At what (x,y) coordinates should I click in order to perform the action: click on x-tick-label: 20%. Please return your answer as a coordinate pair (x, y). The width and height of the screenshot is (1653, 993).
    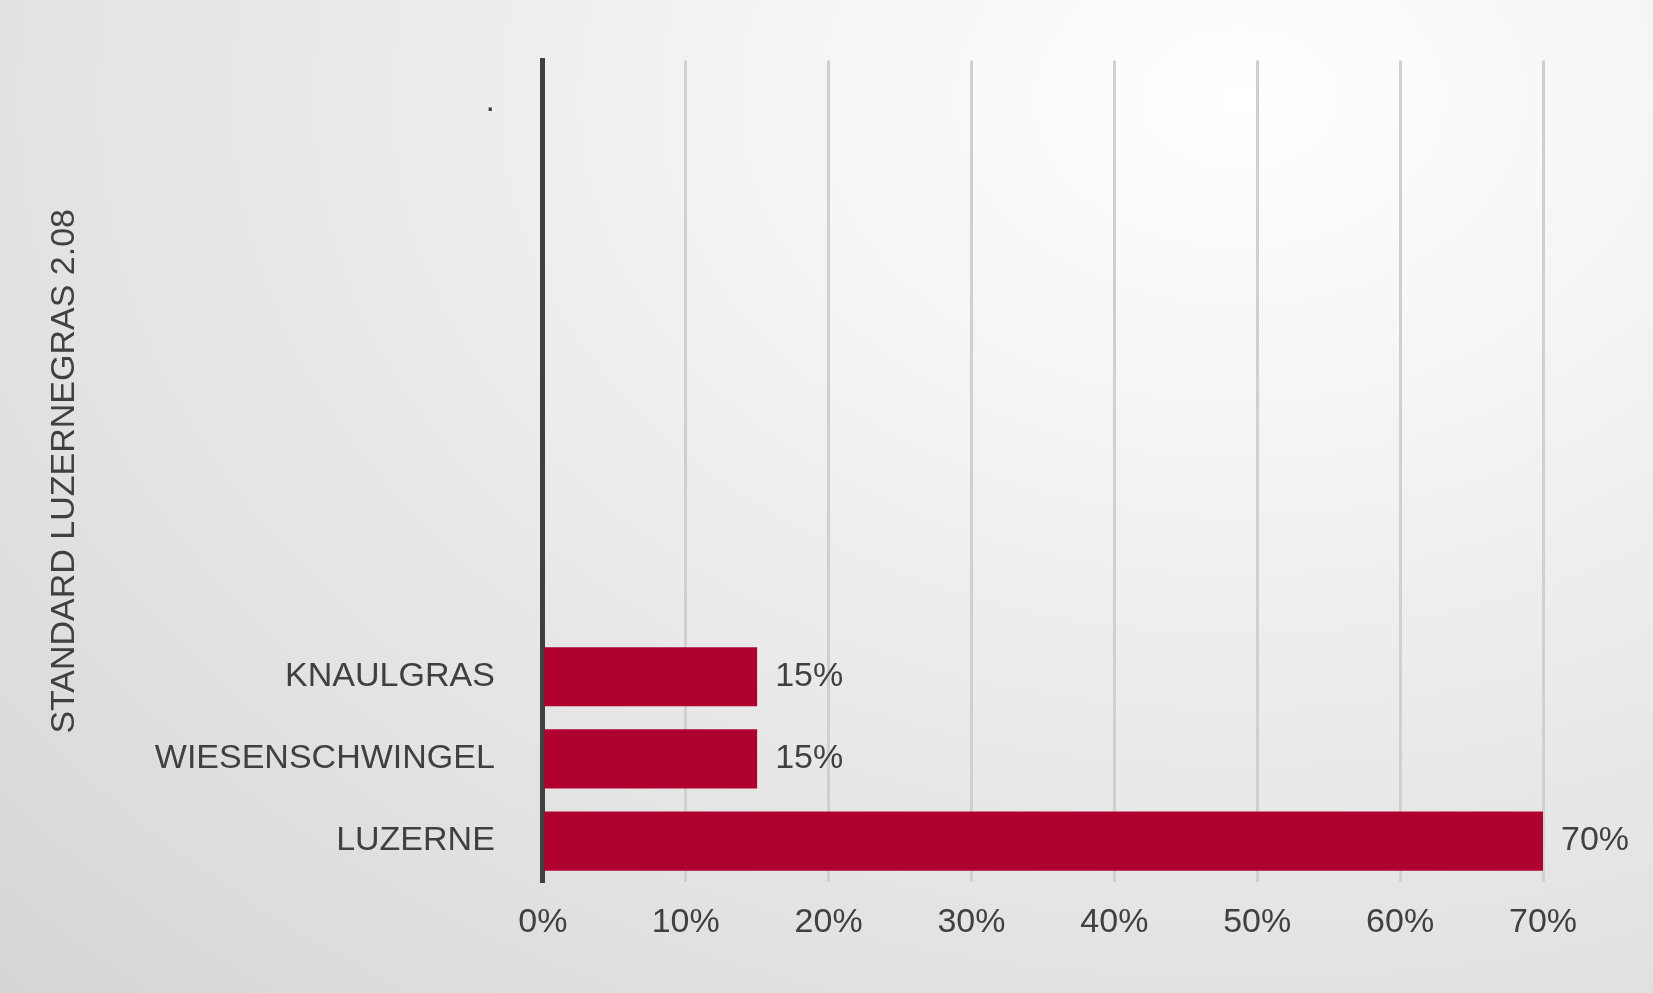
    Looking at the image, I should click on (828, 919).